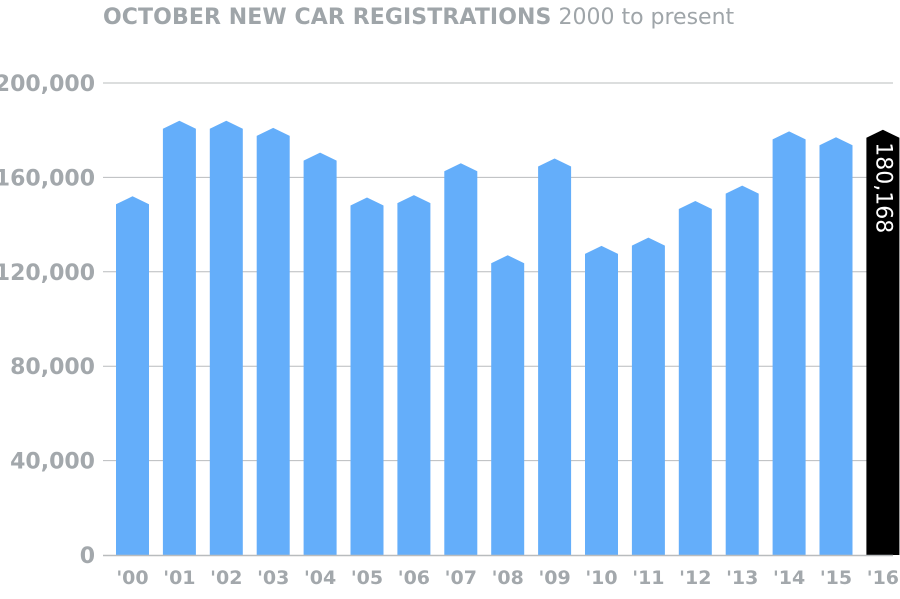  What do you see at coordinates (367, 578) in the screenshot?
I see `x-tick-label: '05` at bounding box center [367, 578].